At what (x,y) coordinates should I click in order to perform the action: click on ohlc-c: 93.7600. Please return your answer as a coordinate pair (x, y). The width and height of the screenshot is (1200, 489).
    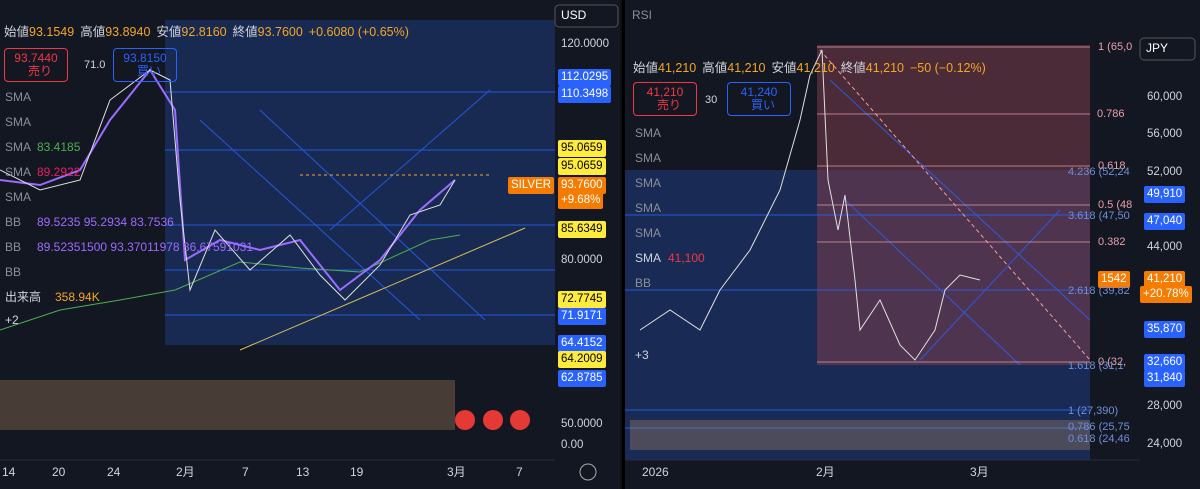
    Looking at the image, I should click on (280, 32).